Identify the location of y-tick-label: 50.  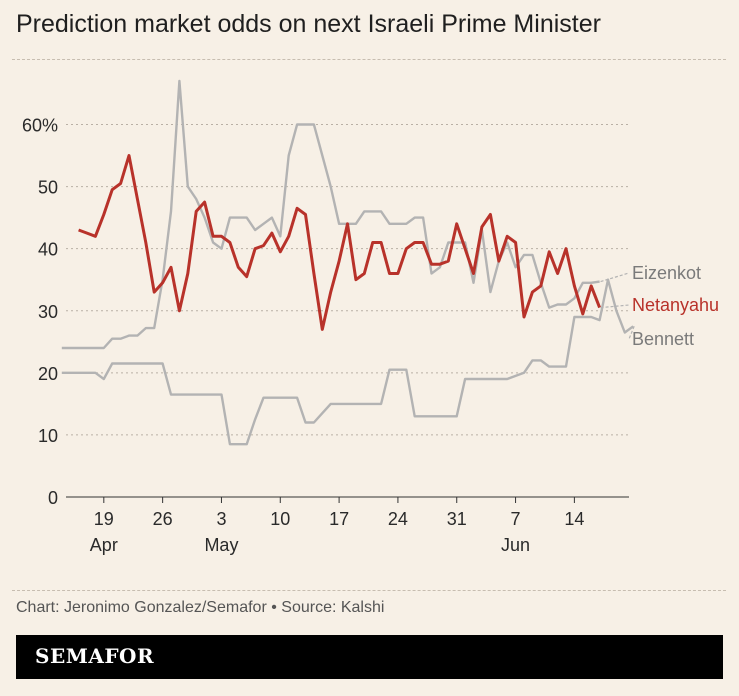
(48, 188).